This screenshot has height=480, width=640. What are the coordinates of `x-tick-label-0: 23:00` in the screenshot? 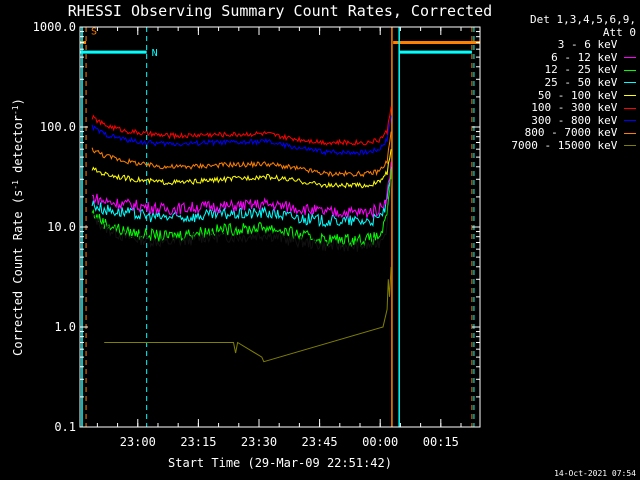 It's located at (138, 442).